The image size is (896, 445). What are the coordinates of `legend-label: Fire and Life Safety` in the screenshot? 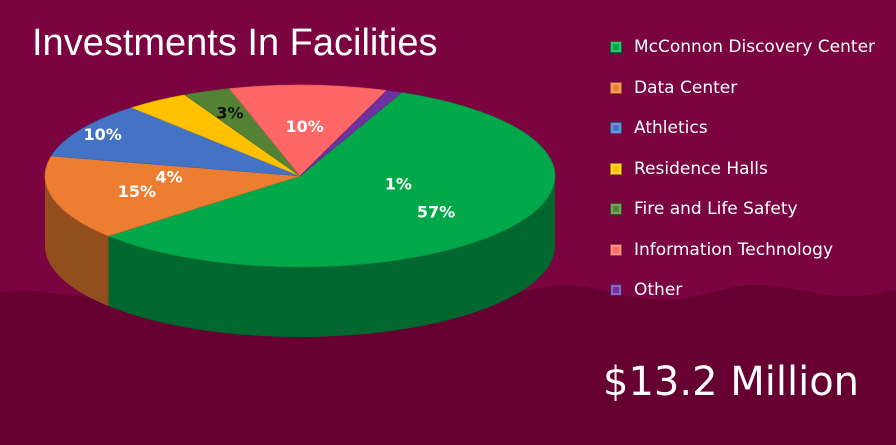 It's located at (716, 209).